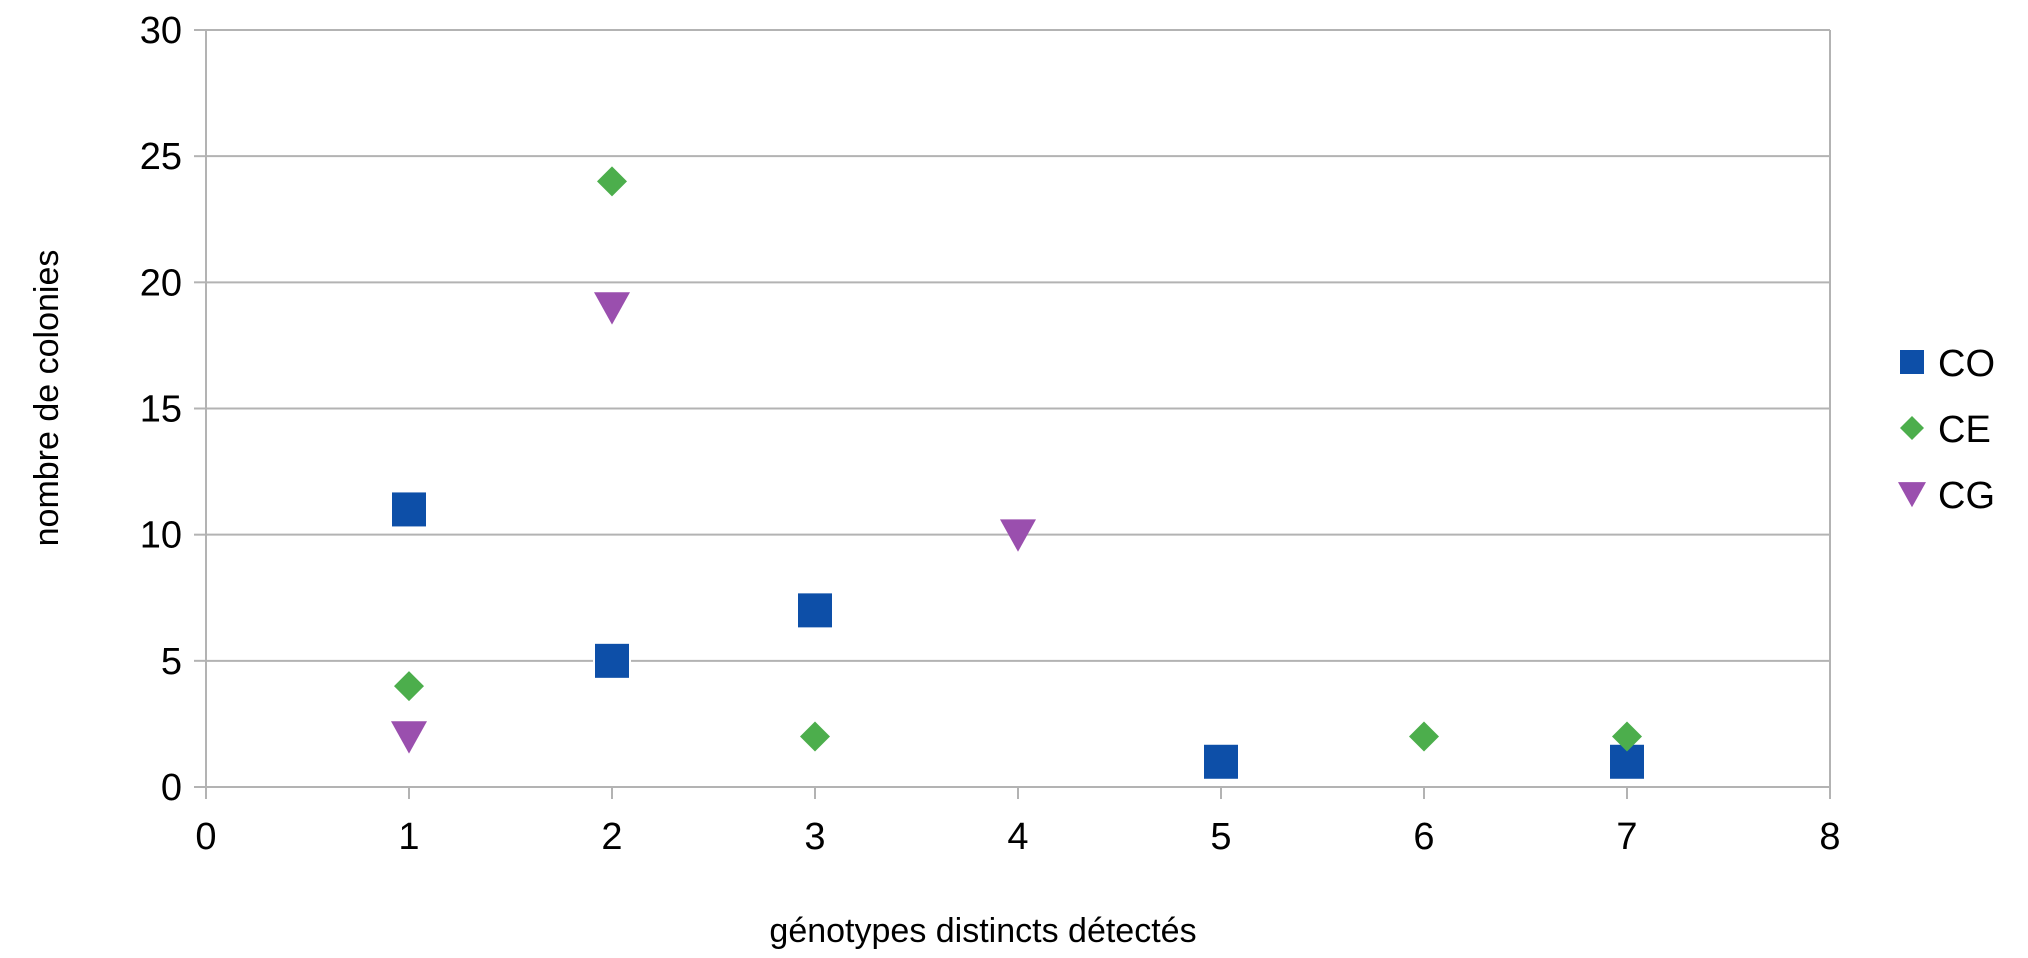  Describe the element at coordinates (1964, 430) in the screenshot. I see `legend-label-ce: CE` at that location.